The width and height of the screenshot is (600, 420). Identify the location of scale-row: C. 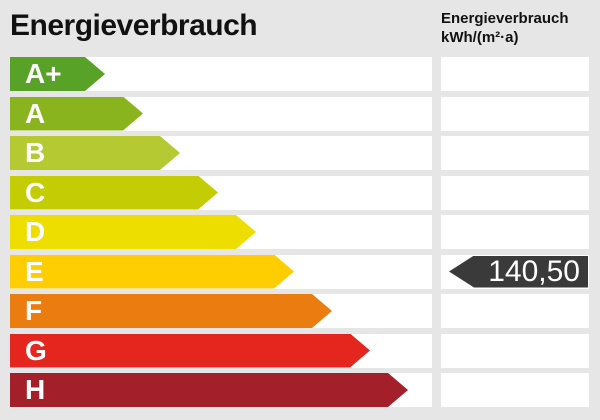
(300, 192).